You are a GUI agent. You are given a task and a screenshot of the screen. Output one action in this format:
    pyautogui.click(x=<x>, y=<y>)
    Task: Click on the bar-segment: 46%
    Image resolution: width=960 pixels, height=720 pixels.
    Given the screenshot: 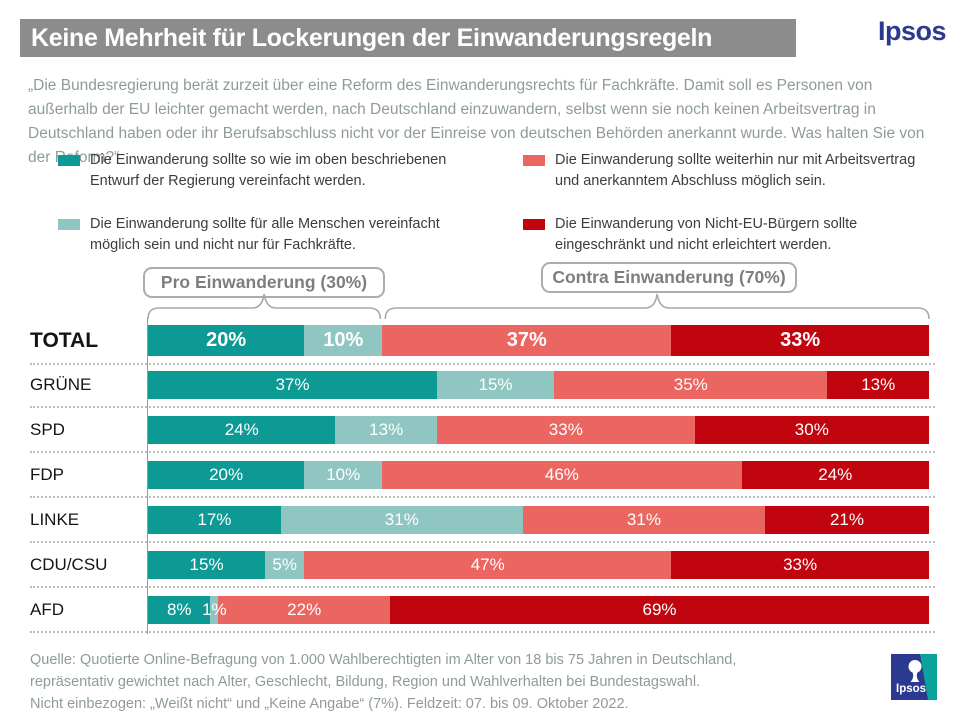 What is the action you would take?
    pyautogui.click(x=562, y=475)
    